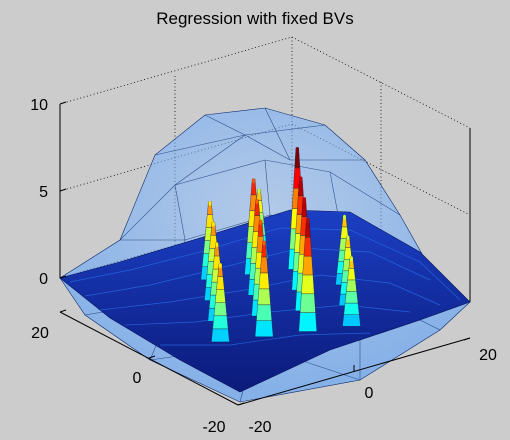 Image resolution: width=510 pixels, height=440 pixels. Describe the element at coordinates (488, 355) in the screenshot. I see `y-tick-label-20: 20` at that location.